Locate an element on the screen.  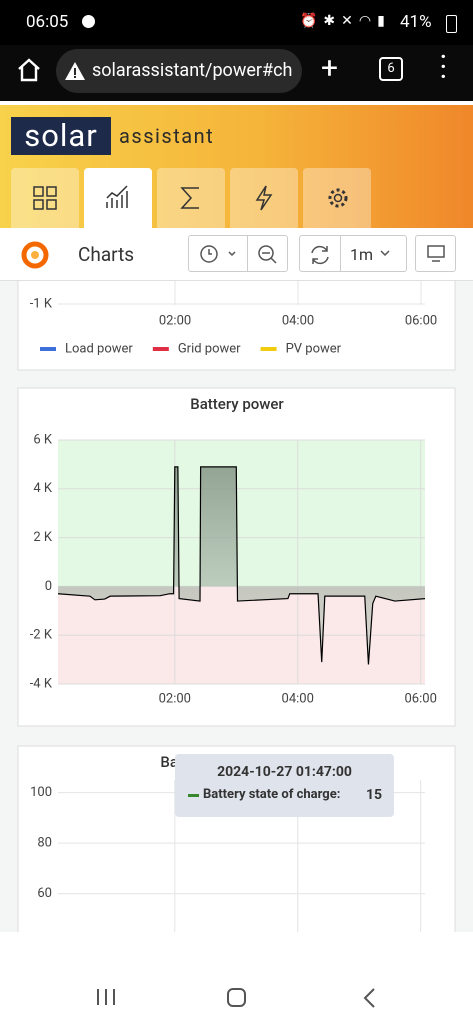
tv-mode-button is located at coordinates (435, 253).